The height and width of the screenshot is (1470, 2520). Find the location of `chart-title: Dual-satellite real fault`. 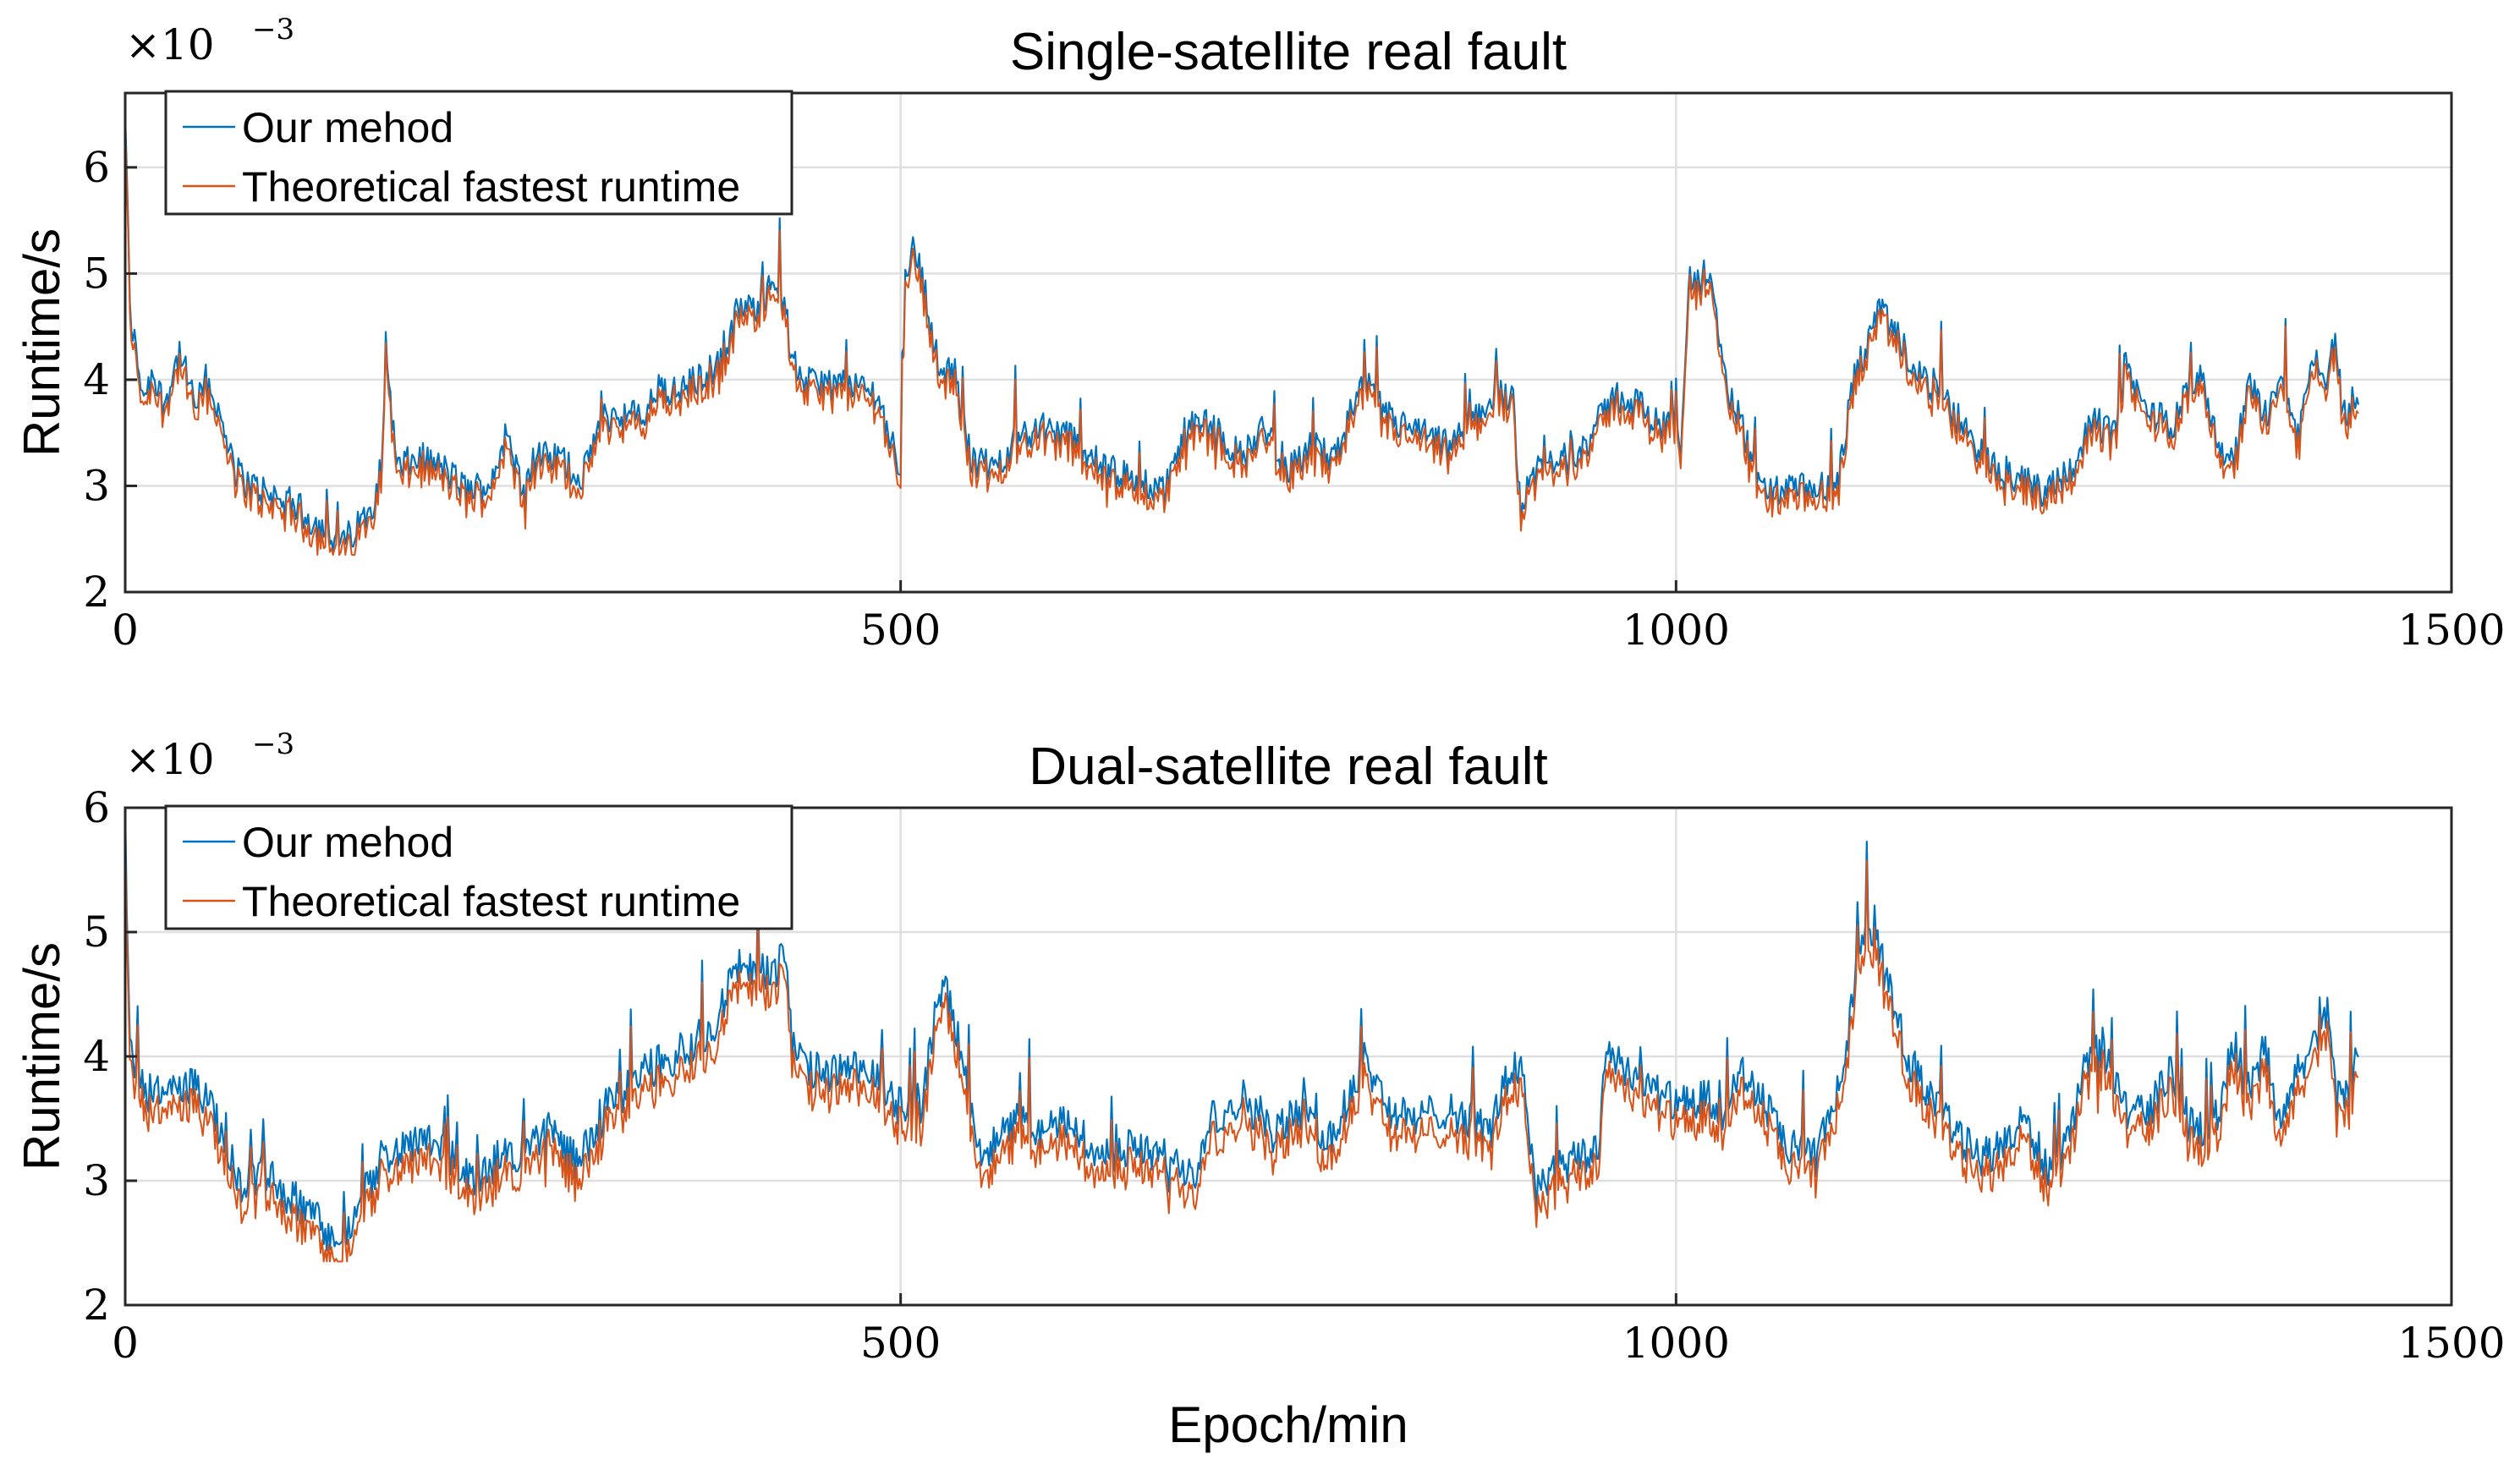

chart-title: Dual-satellite real fault is located at coordinates (1288, 767).